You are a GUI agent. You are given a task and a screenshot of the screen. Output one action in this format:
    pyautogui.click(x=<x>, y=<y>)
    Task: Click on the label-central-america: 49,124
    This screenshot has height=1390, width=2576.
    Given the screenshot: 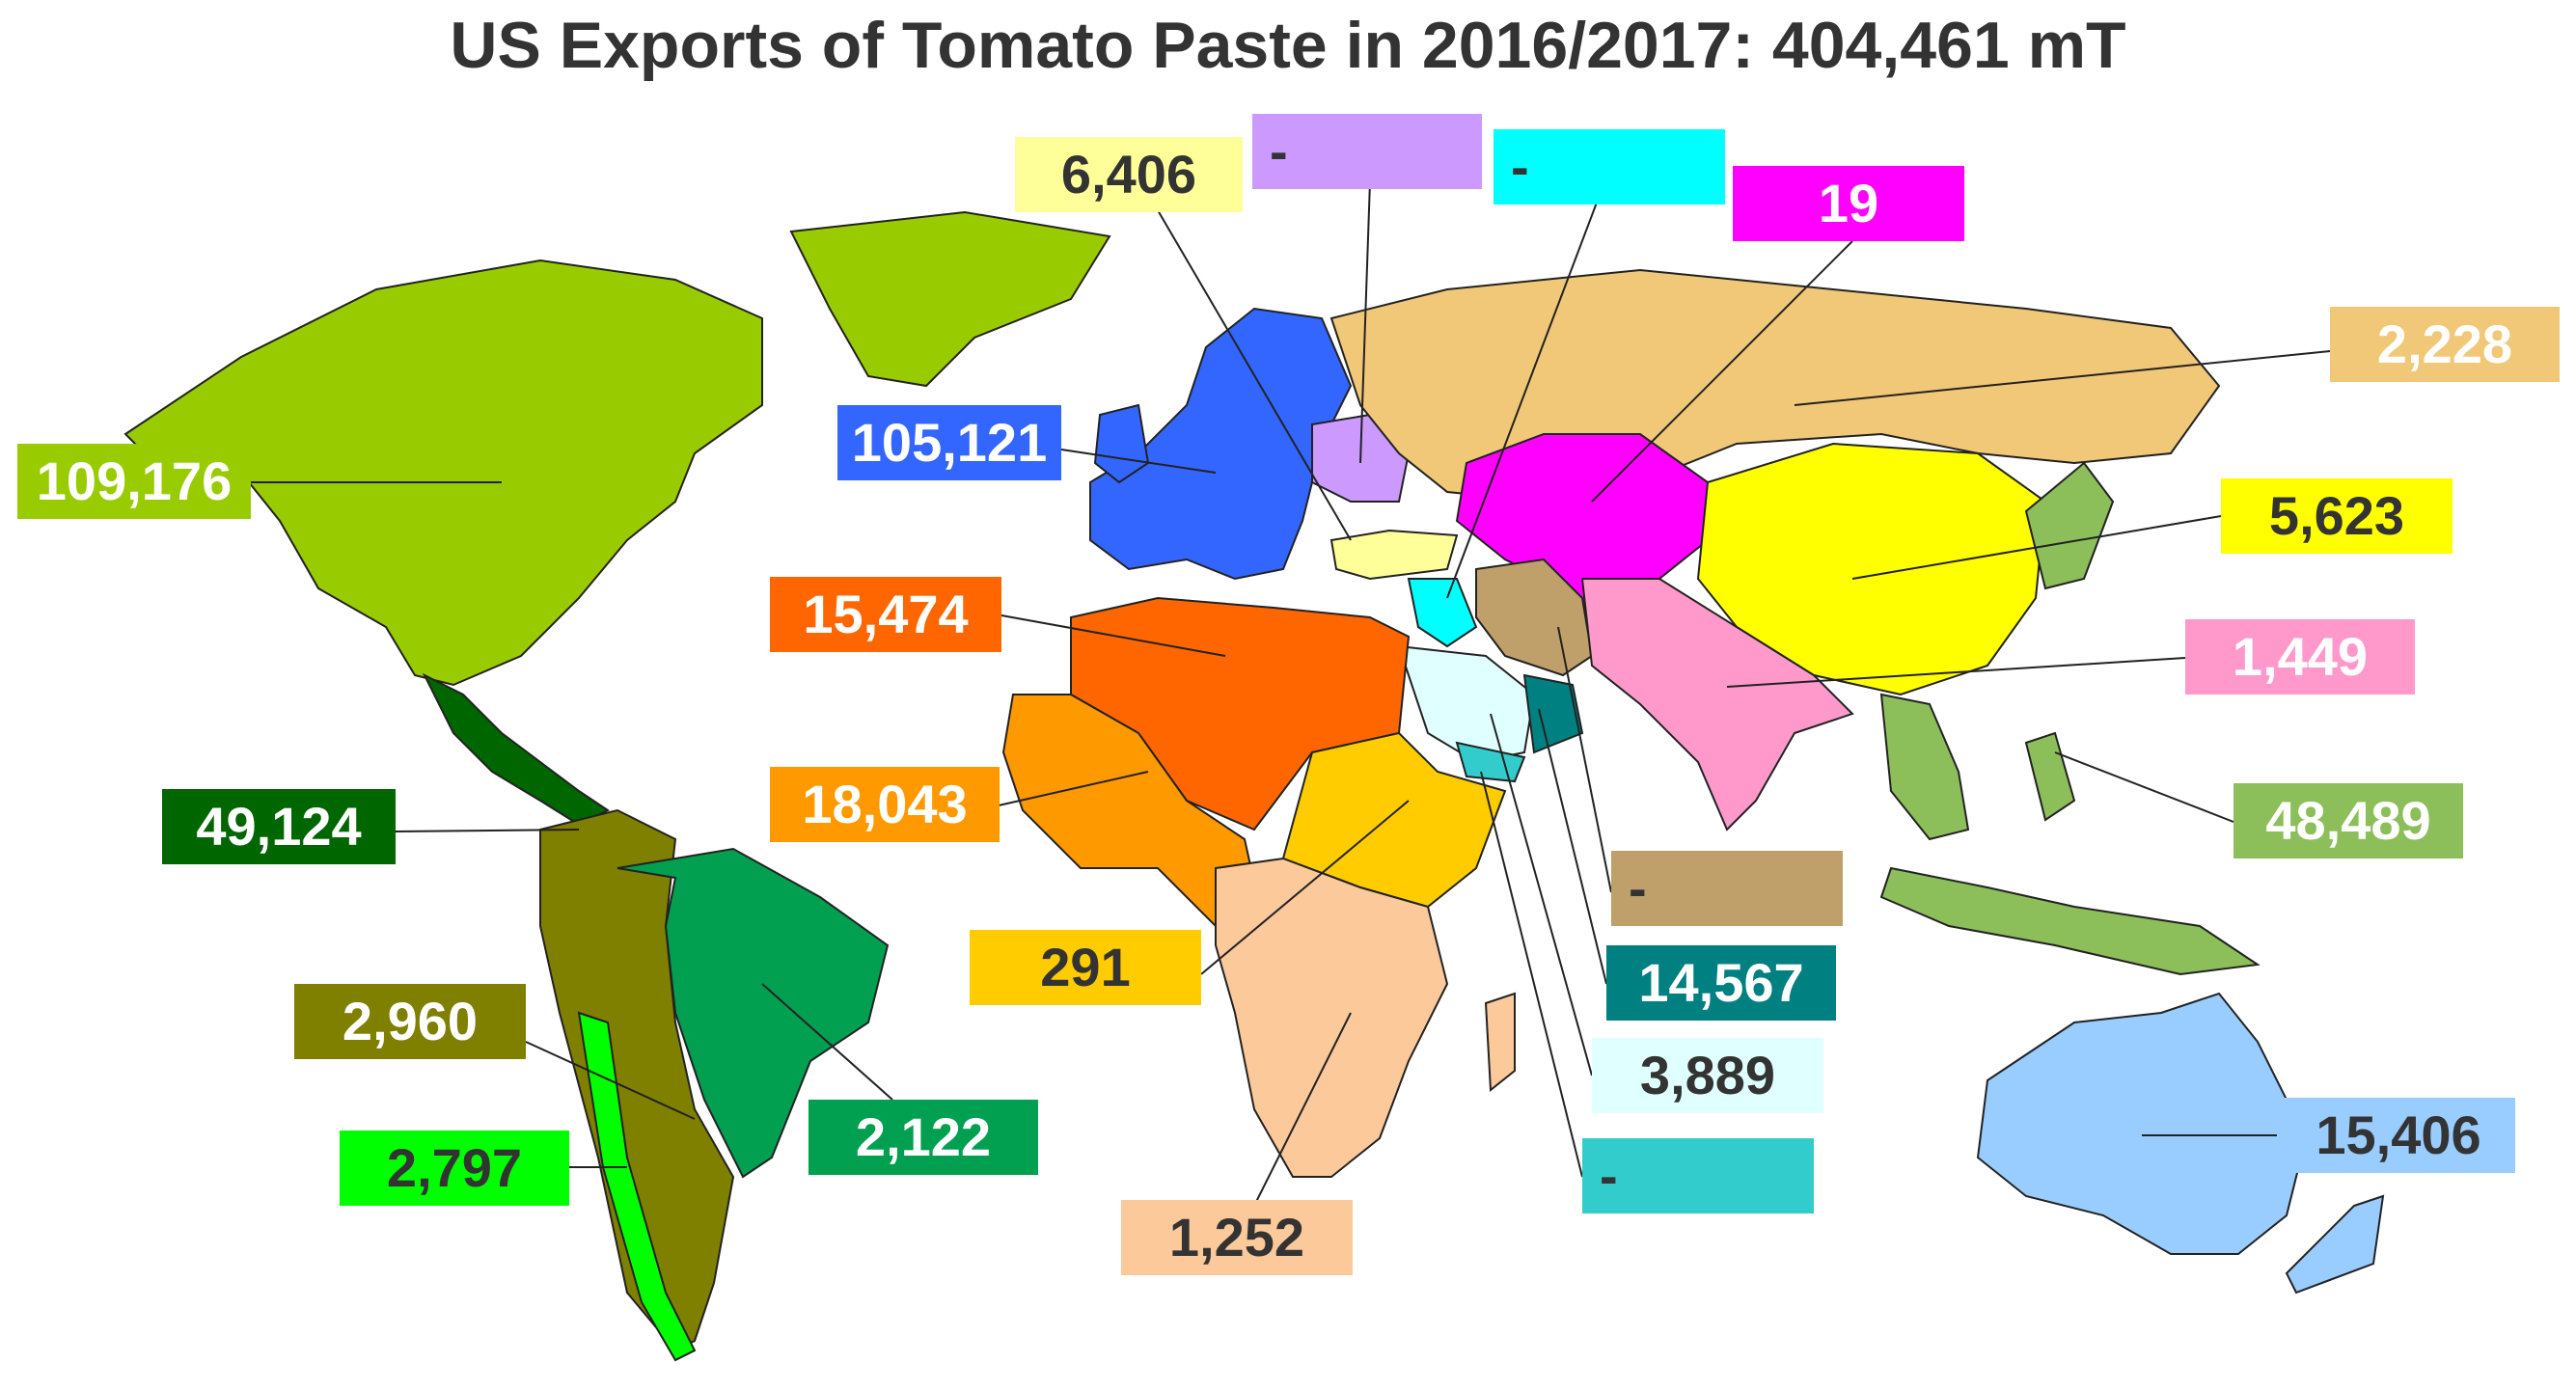 What is the action you would take?
    pyautogui.click(x=279, y=826)
    